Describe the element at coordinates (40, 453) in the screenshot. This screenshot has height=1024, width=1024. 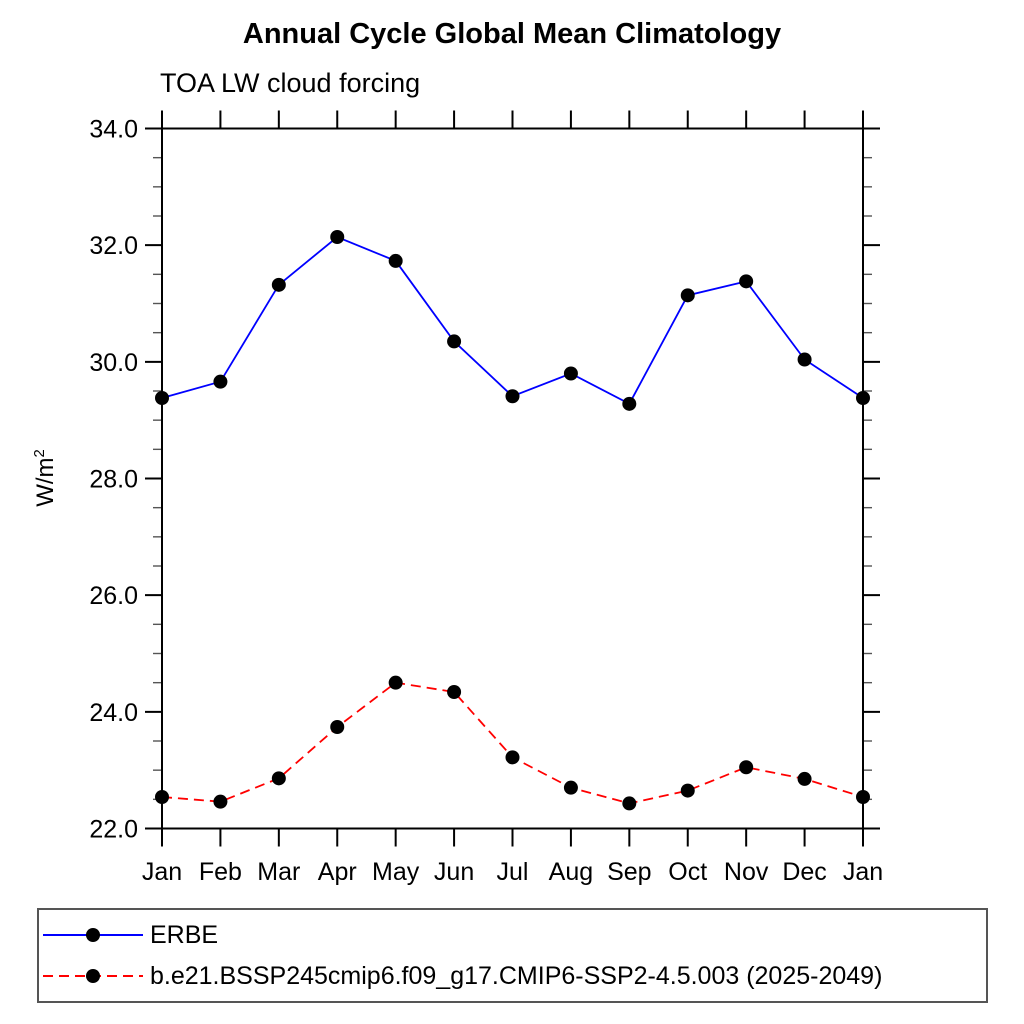
I see `y-axis-label-exponent: 2` at that location.